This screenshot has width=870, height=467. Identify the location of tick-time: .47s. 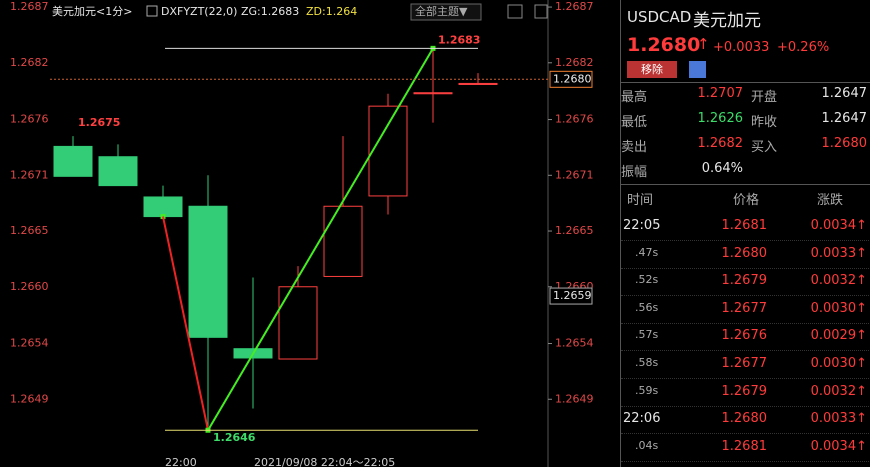
(647, 252).